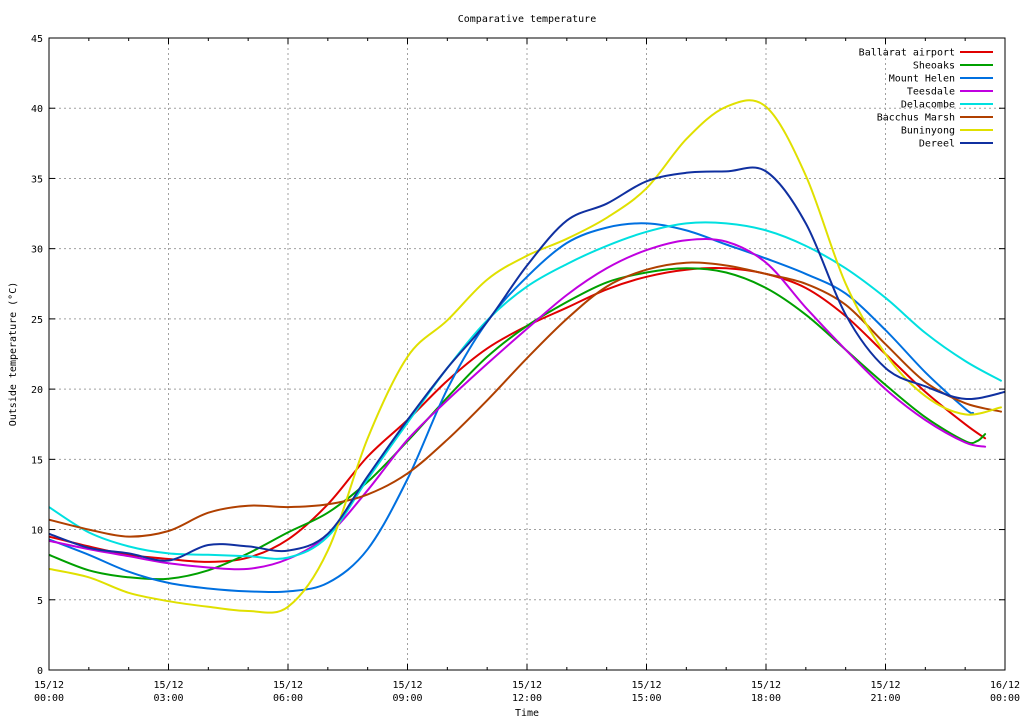 This screenshot has width=1024, height=720. I want to click on x-tick-label-time: 21:00, so click(885, 698).